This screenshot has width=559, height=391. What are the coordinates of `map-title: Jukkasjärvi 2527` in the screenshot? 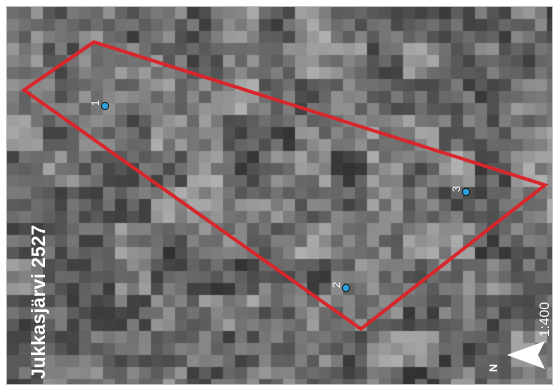 It's located at (39, 301).